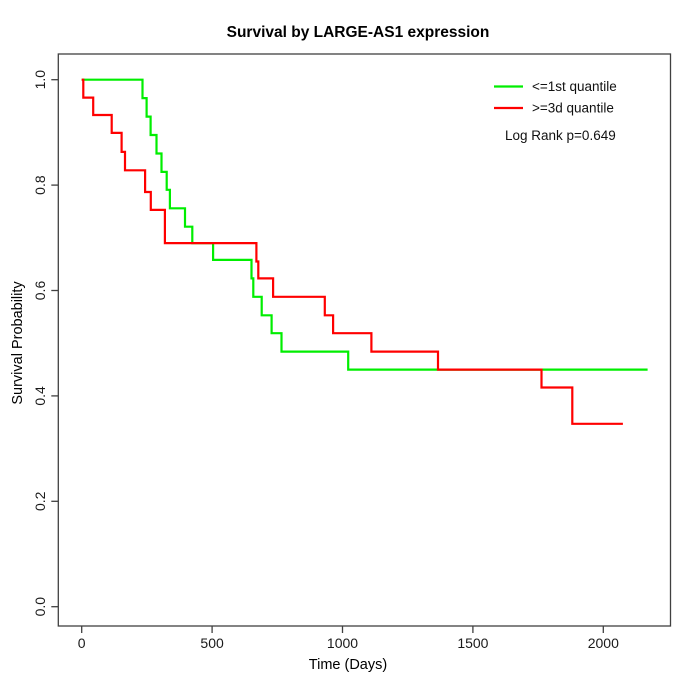 The height and width of the screenshot is (700, 700). I want to click on x-tick-label: 2000, so click(603, 643).